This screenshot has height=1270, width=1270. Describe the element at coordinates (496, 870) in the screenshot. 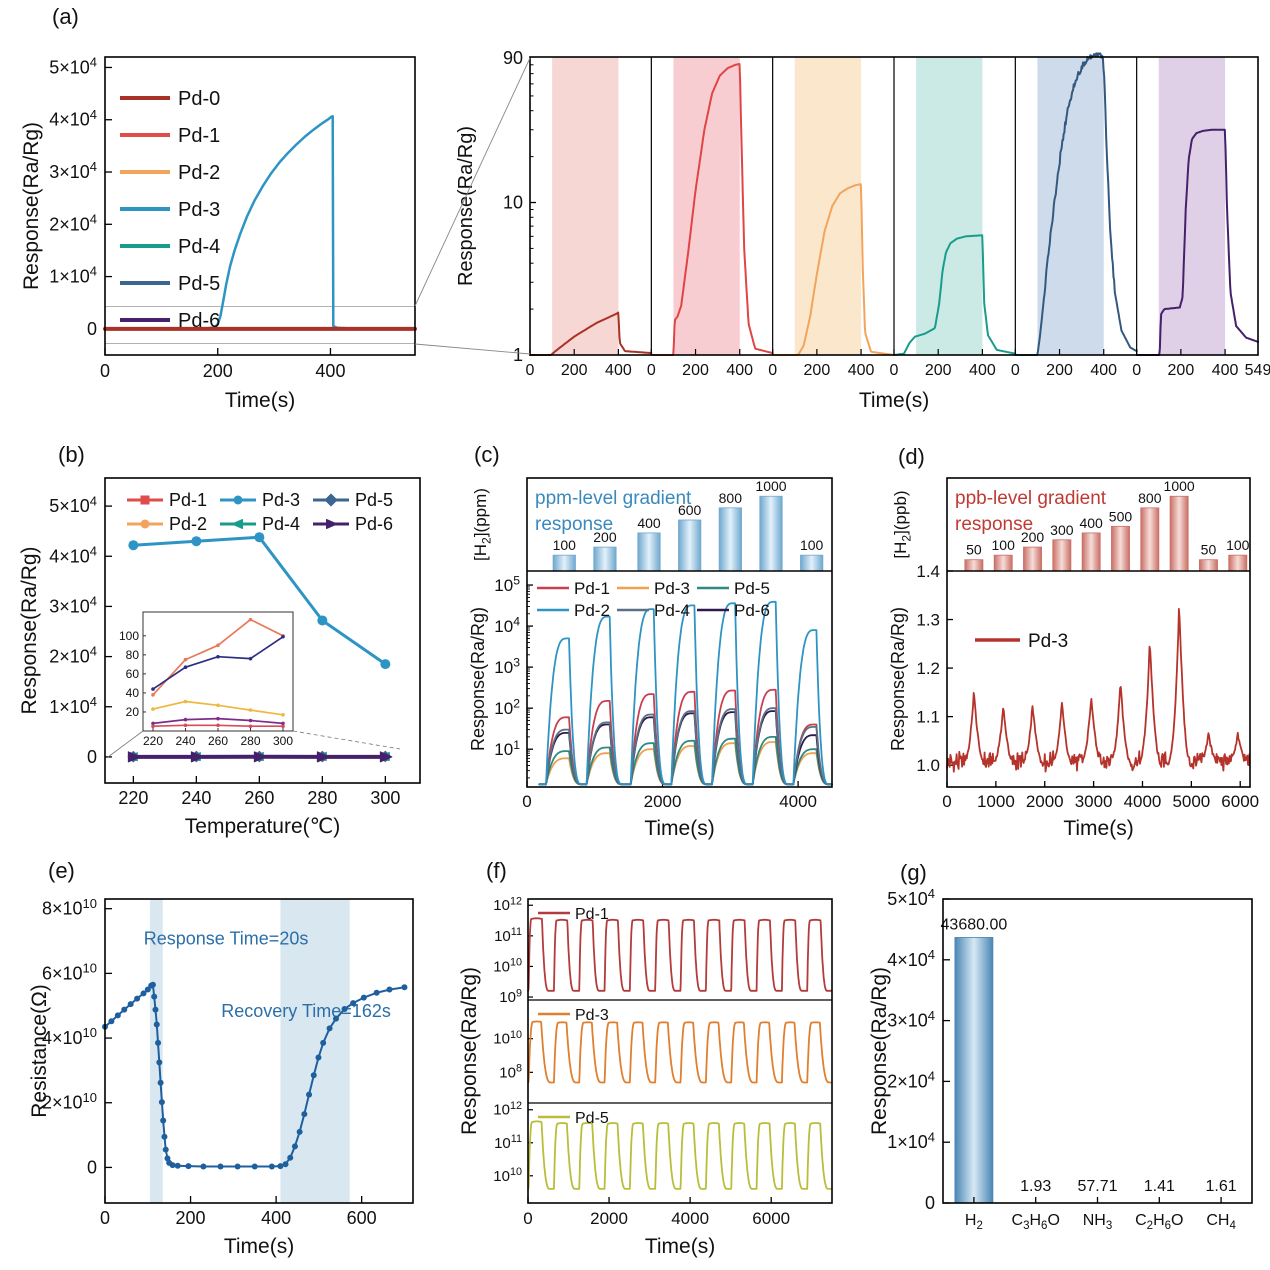

I see `panel-f-label: (f)` at that location.